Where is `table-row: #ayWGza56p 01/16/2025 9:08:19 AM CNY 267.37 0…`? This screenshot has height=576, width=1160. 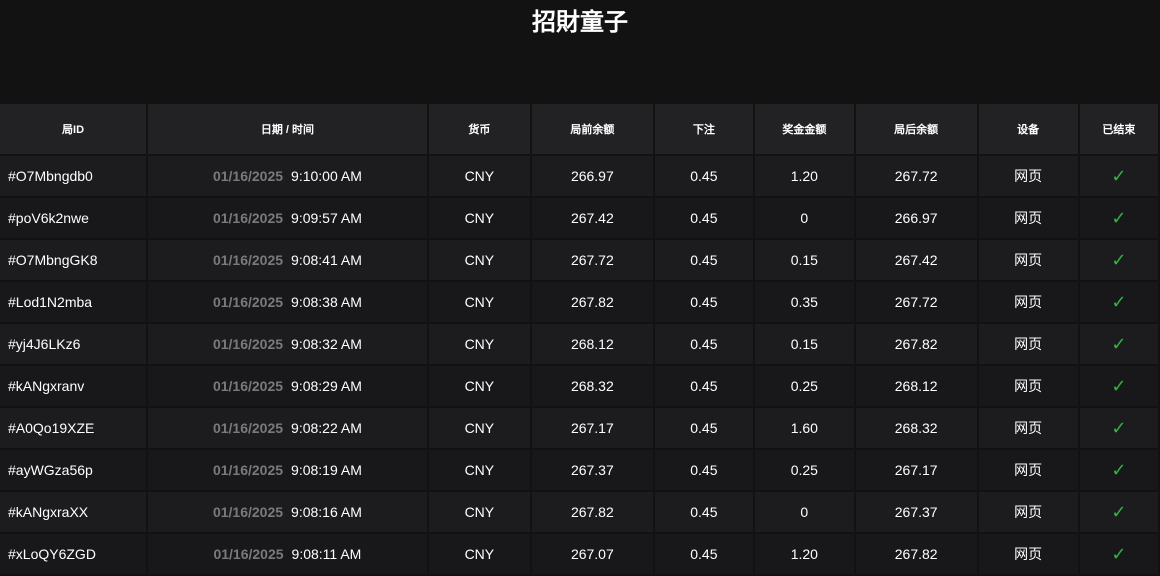
table-row: #ayWGza56p 01/16/2025 9:08:19 AM CNY 267.37 0… is located at coordinates (579, 470).